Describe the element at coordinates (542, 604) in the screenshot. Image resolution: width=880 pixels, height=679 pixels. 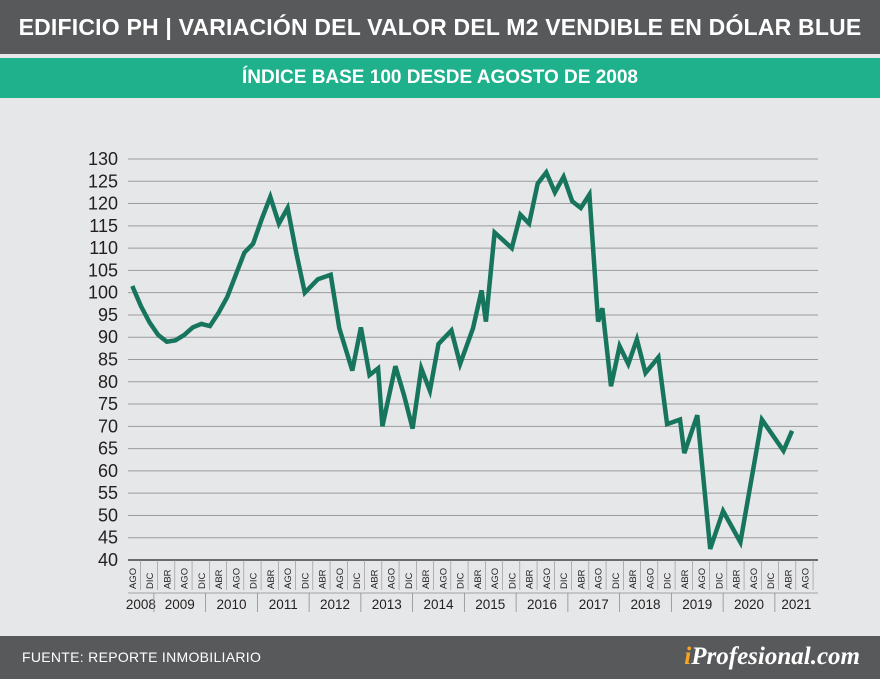
I see `year-label: 2016` at that location.